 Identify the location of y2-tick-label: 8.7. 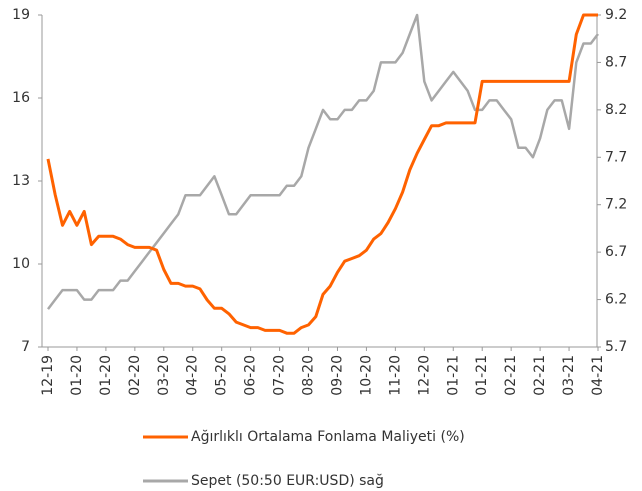
(616, 62).